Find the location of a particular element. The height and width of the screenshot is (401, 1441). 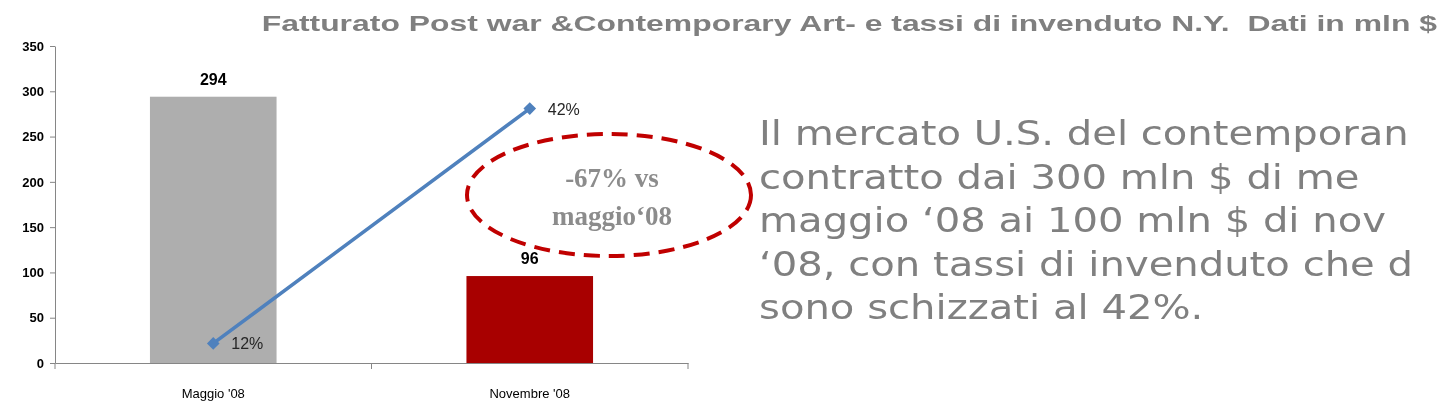

y-tick-label: 200 is located at coordinates (33, 182).